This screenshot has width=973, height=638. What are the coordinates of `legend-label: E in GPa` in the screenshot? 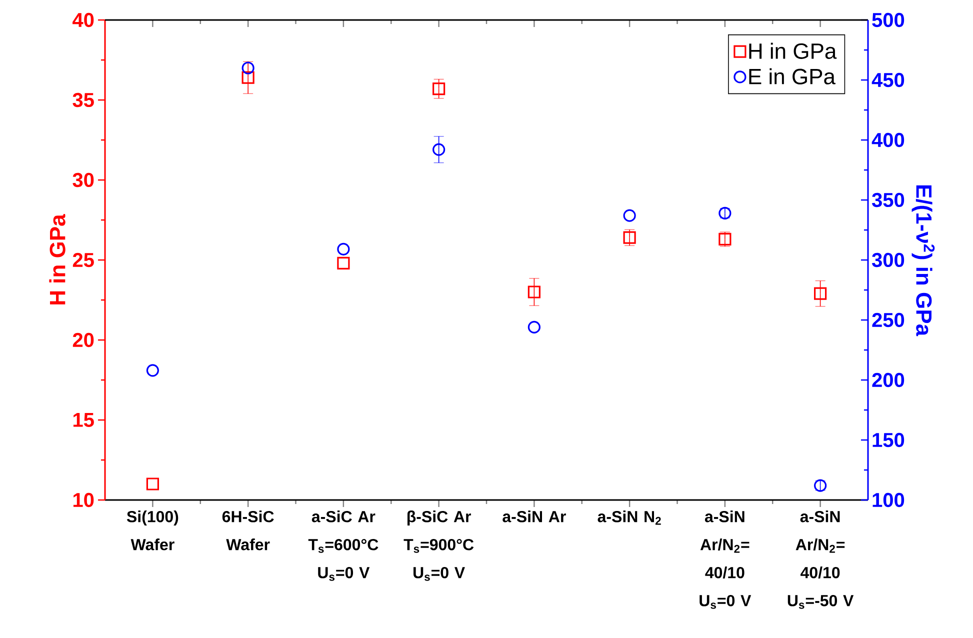 It's located at (792, 76).